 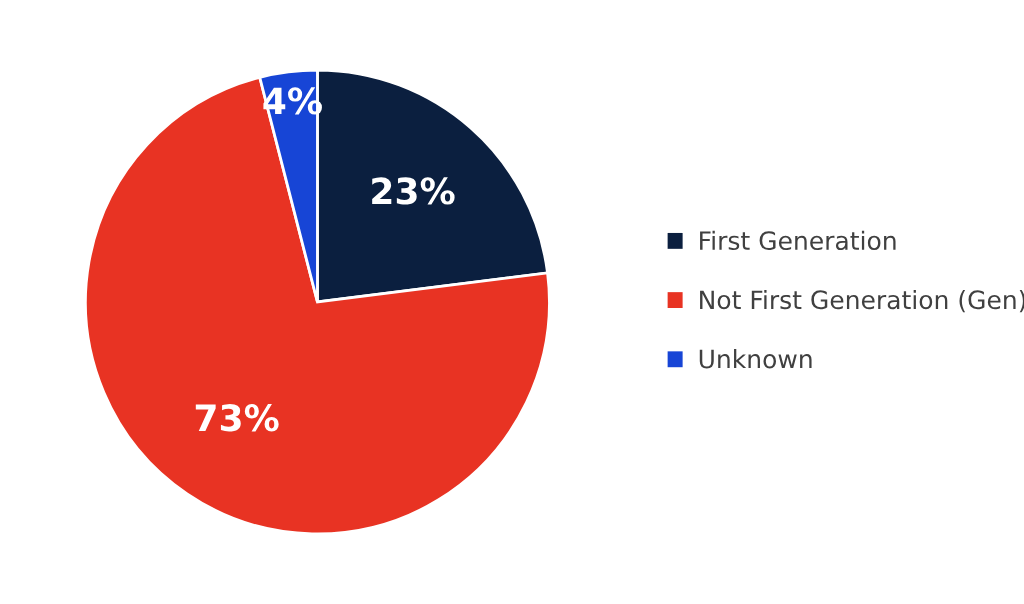 What do you see at coordinates (413, 191) in the screenshot?
I see `data-label: 23%` at bounding box center [413, 191].